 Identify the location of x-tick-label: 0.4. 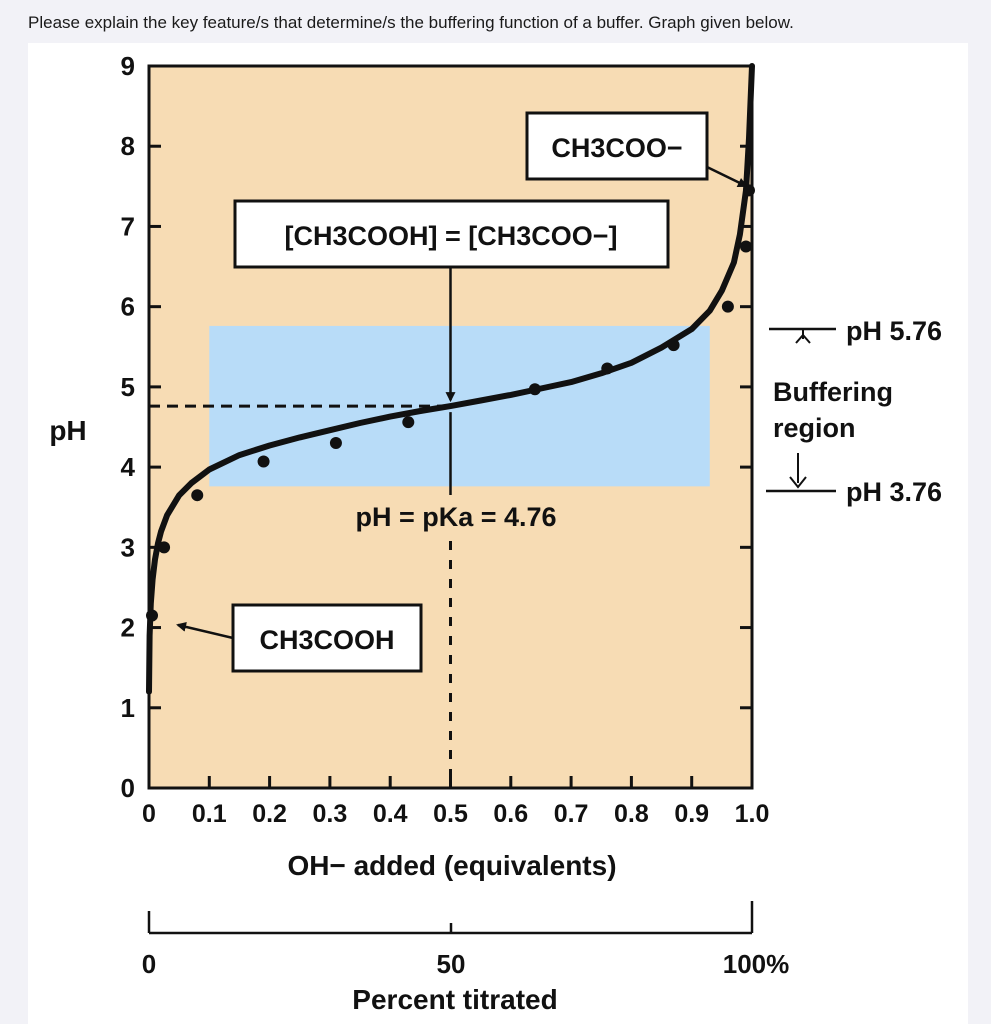
(390, 814).